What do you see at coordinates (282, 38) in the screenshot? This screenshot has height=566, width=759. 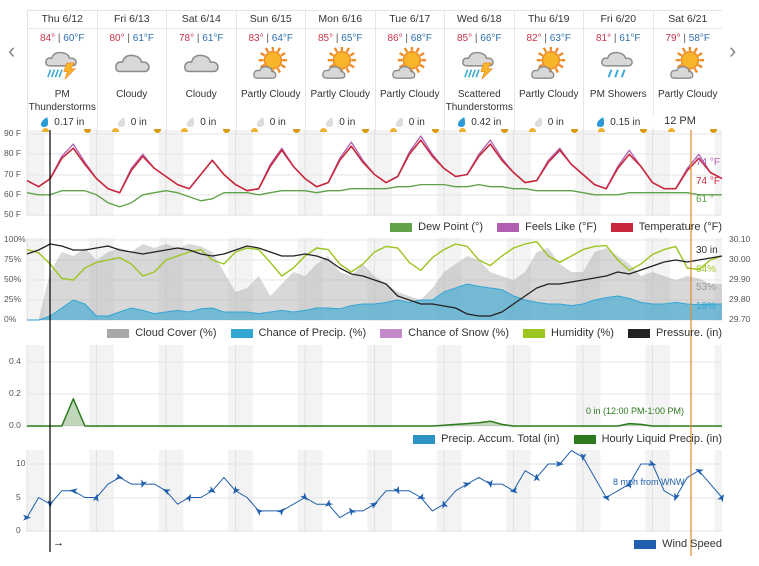 I see `low-temp: 64°F` at bounding box center [282, 38].